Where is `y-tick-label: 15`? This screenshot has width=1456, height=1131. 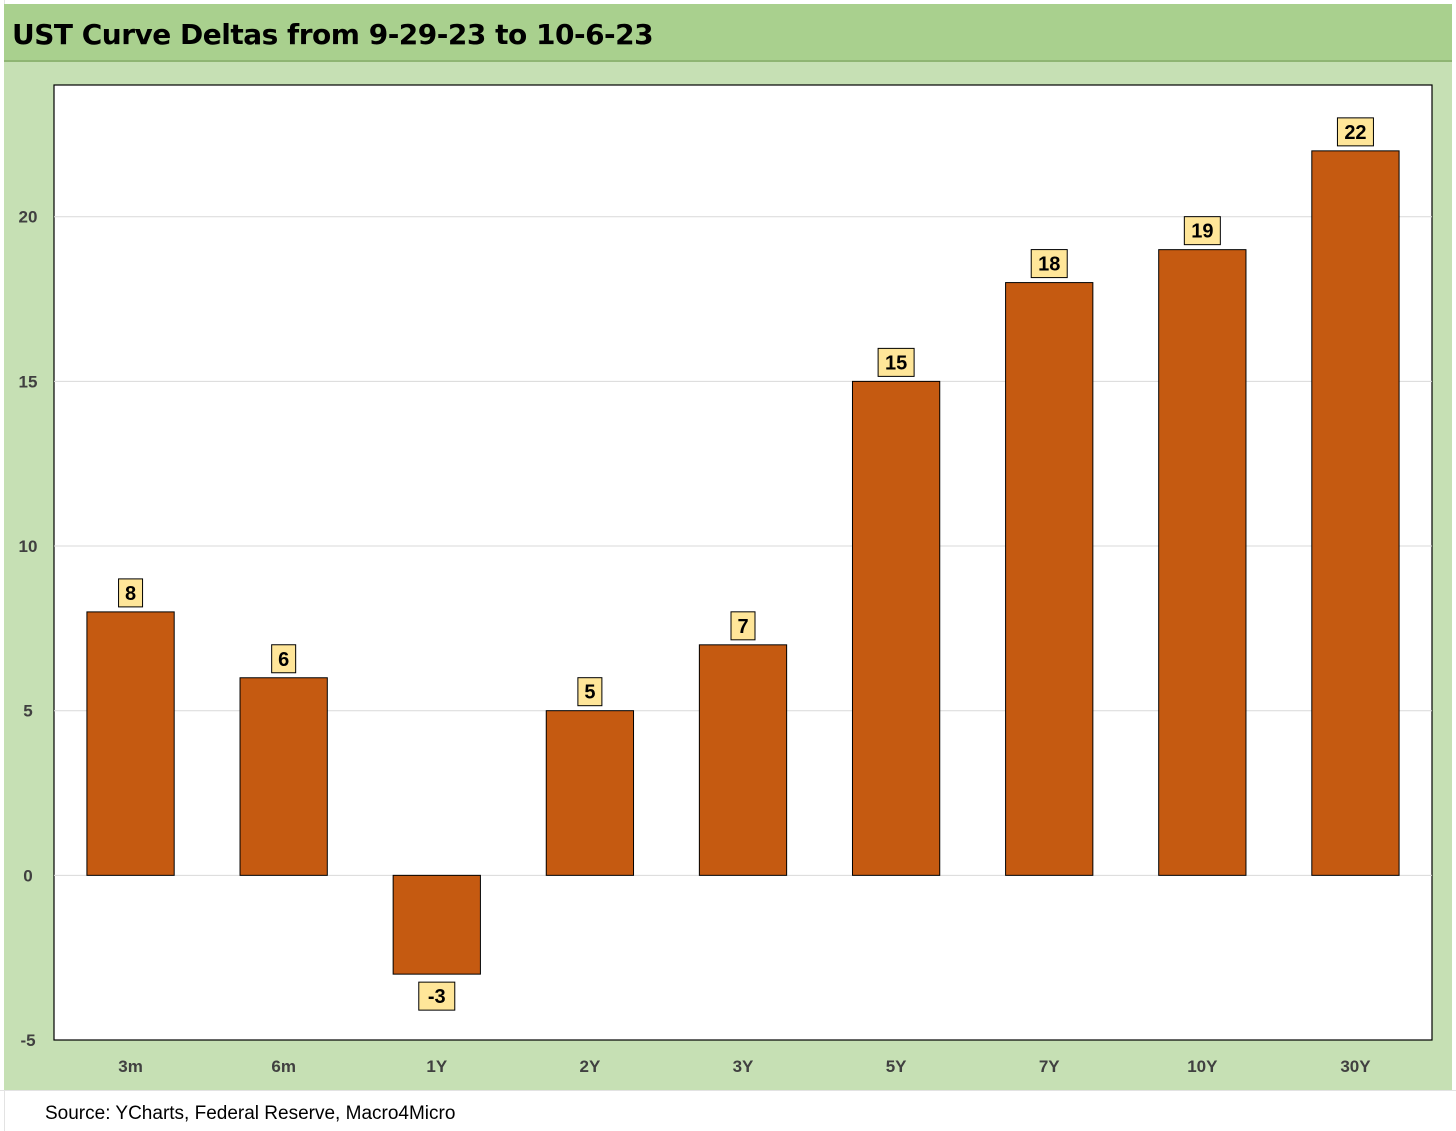 y-tick-label: 15 is located at coordinates (28, 381).